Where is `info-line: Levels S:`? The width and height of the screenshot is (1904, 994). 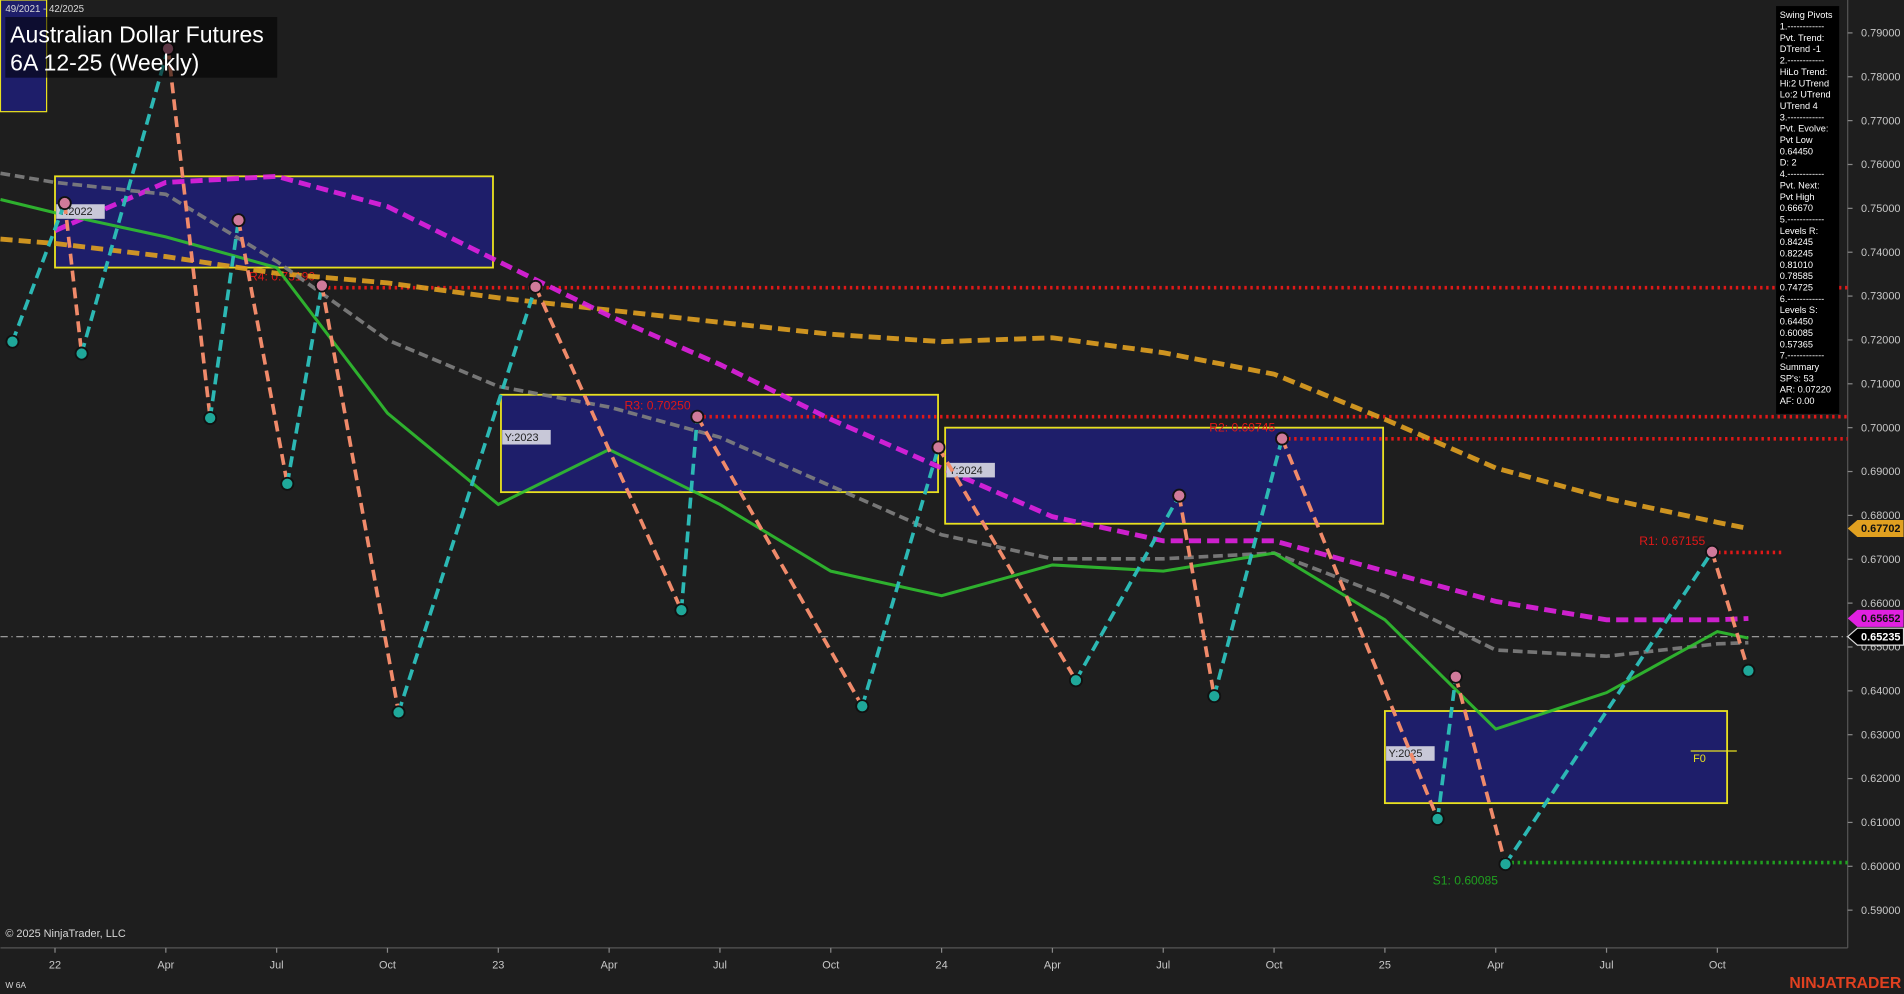
info-line: Levels S: is located at coordinates (1799, 310).